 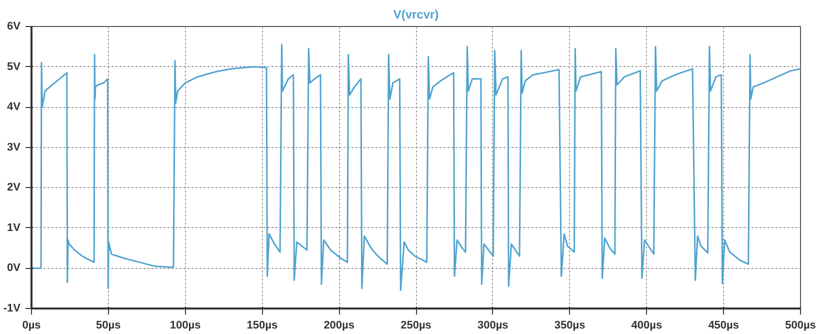 I want to click on x-tick-label: 200µs, so click(x=339, y=326).